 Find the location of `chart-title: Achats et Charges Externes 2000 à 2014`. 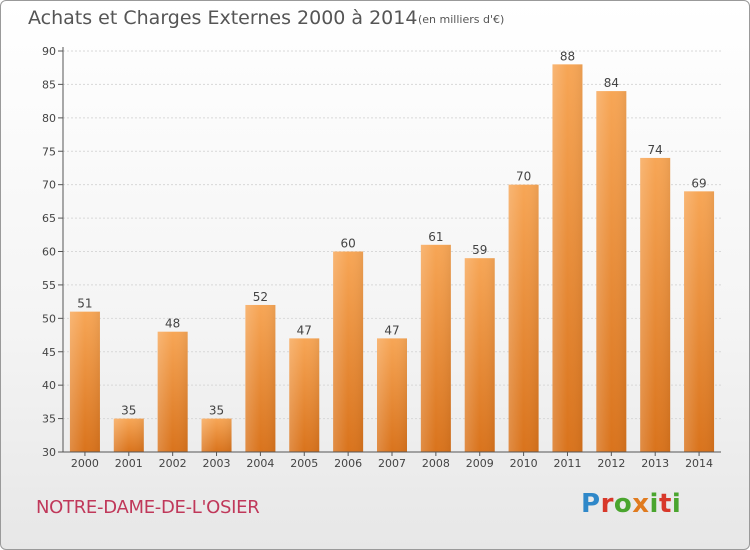

chart-title: Achats et Charges Externes 2000 à 2014 is located at coordinates (223, 18).